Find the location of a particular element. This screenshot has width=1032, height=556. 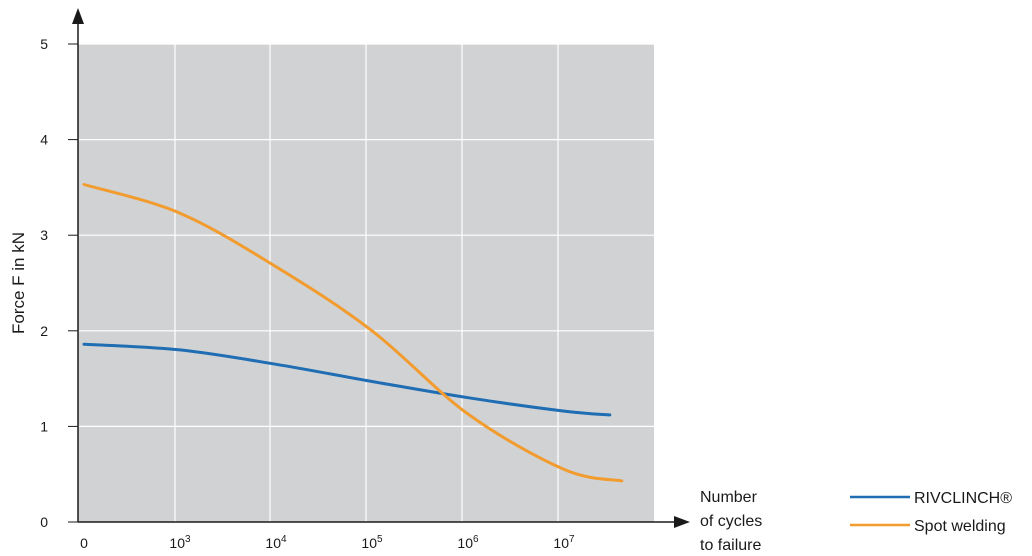

x-axis-label-line-2: of cycles is located at coordinates (731, 521).